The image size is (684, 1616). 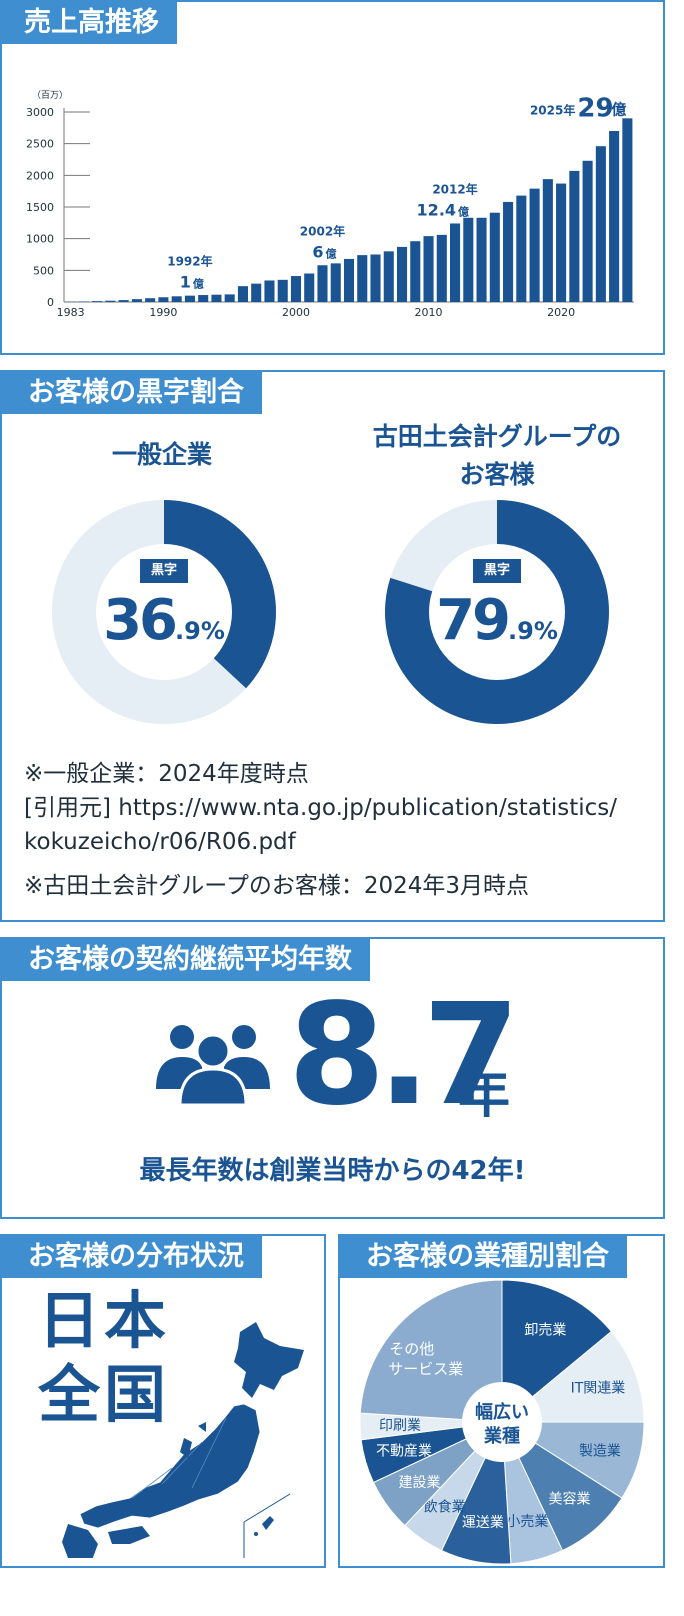 What do you see at coordinates (50, 302) in the screenshot?
I see `y-tick-label: 0` at bounding box center [50, 302].